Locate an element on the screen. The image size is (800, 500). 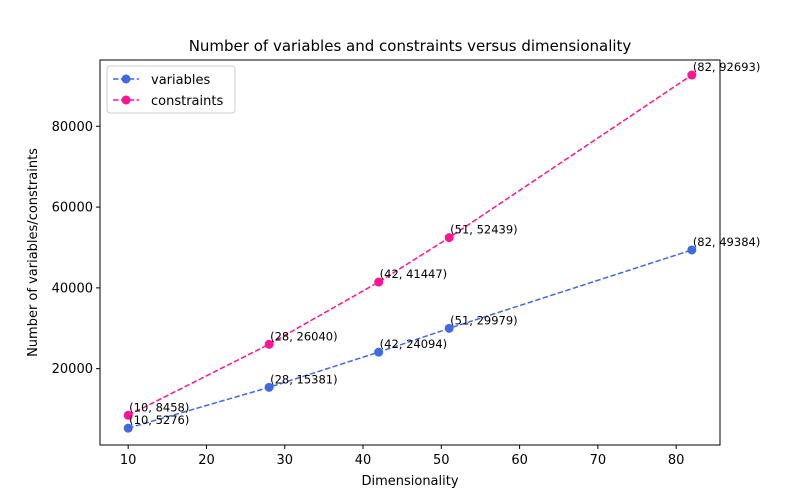
y-tick-label: 40000 is located at coordinates (72, 288).